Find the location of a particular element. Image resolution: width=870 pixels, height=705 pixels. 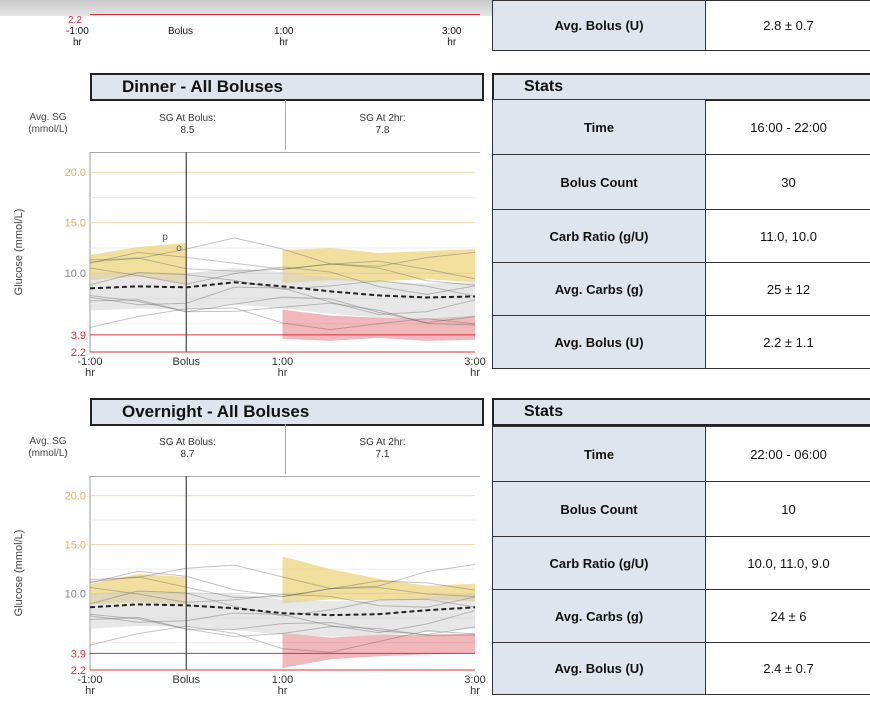

stats-value: 11.0, 10.0 is located at coordinates (787, 236).